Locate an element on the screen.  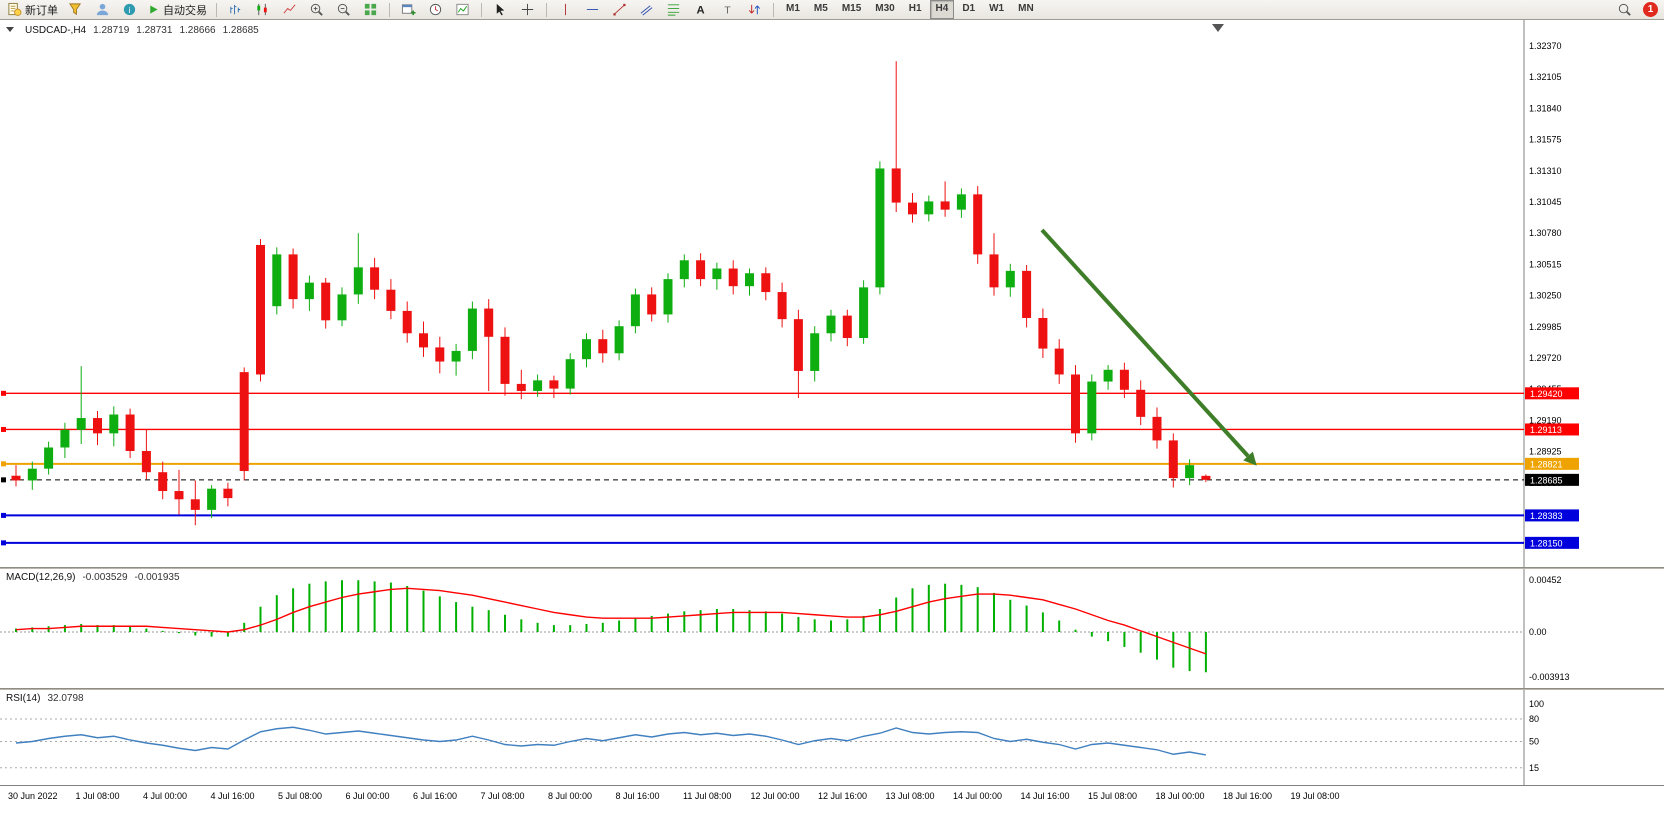
vertical-line-tool is located at coordinates (565, 10).